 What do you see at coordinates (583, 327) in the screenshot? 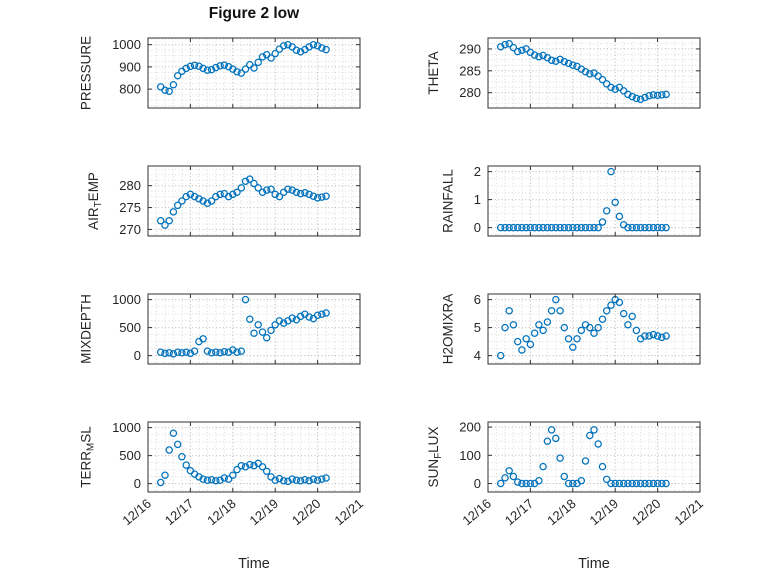
I see `data-points-h2omixra` at bounding box center [583, 327].